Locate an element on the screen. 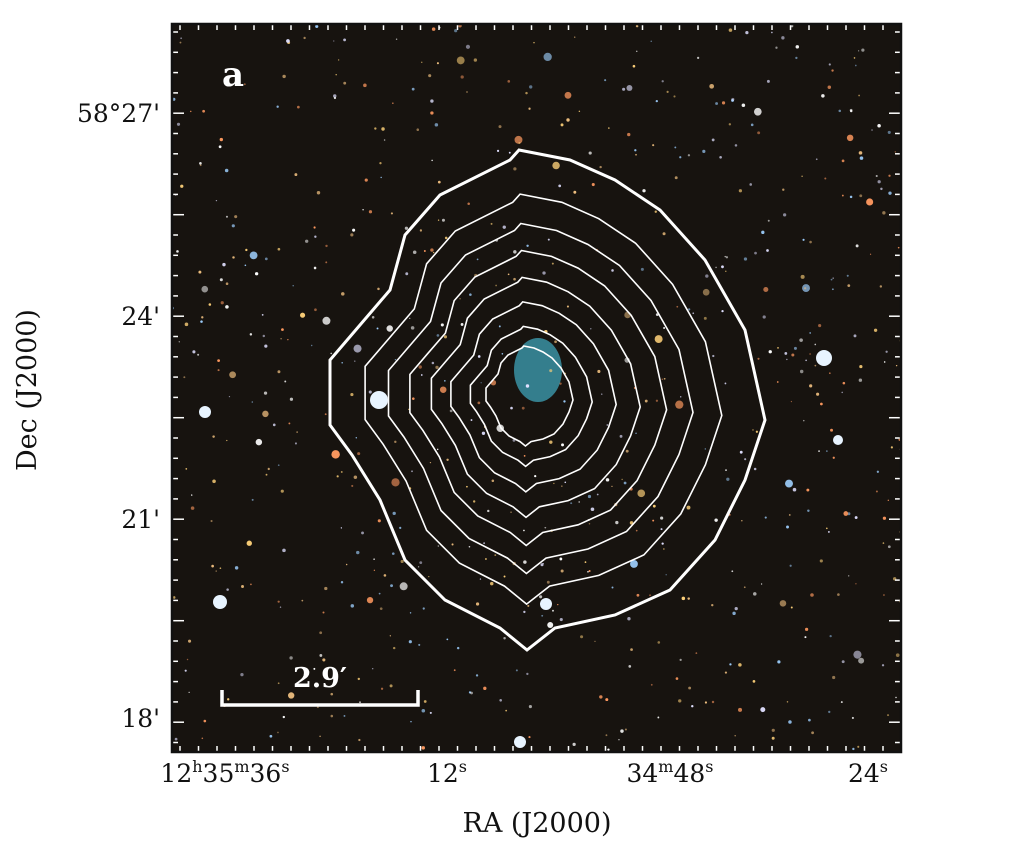 This screenshot has height=843, width=1024. x-tick-number: 36 is located at coordinates (266, 773).